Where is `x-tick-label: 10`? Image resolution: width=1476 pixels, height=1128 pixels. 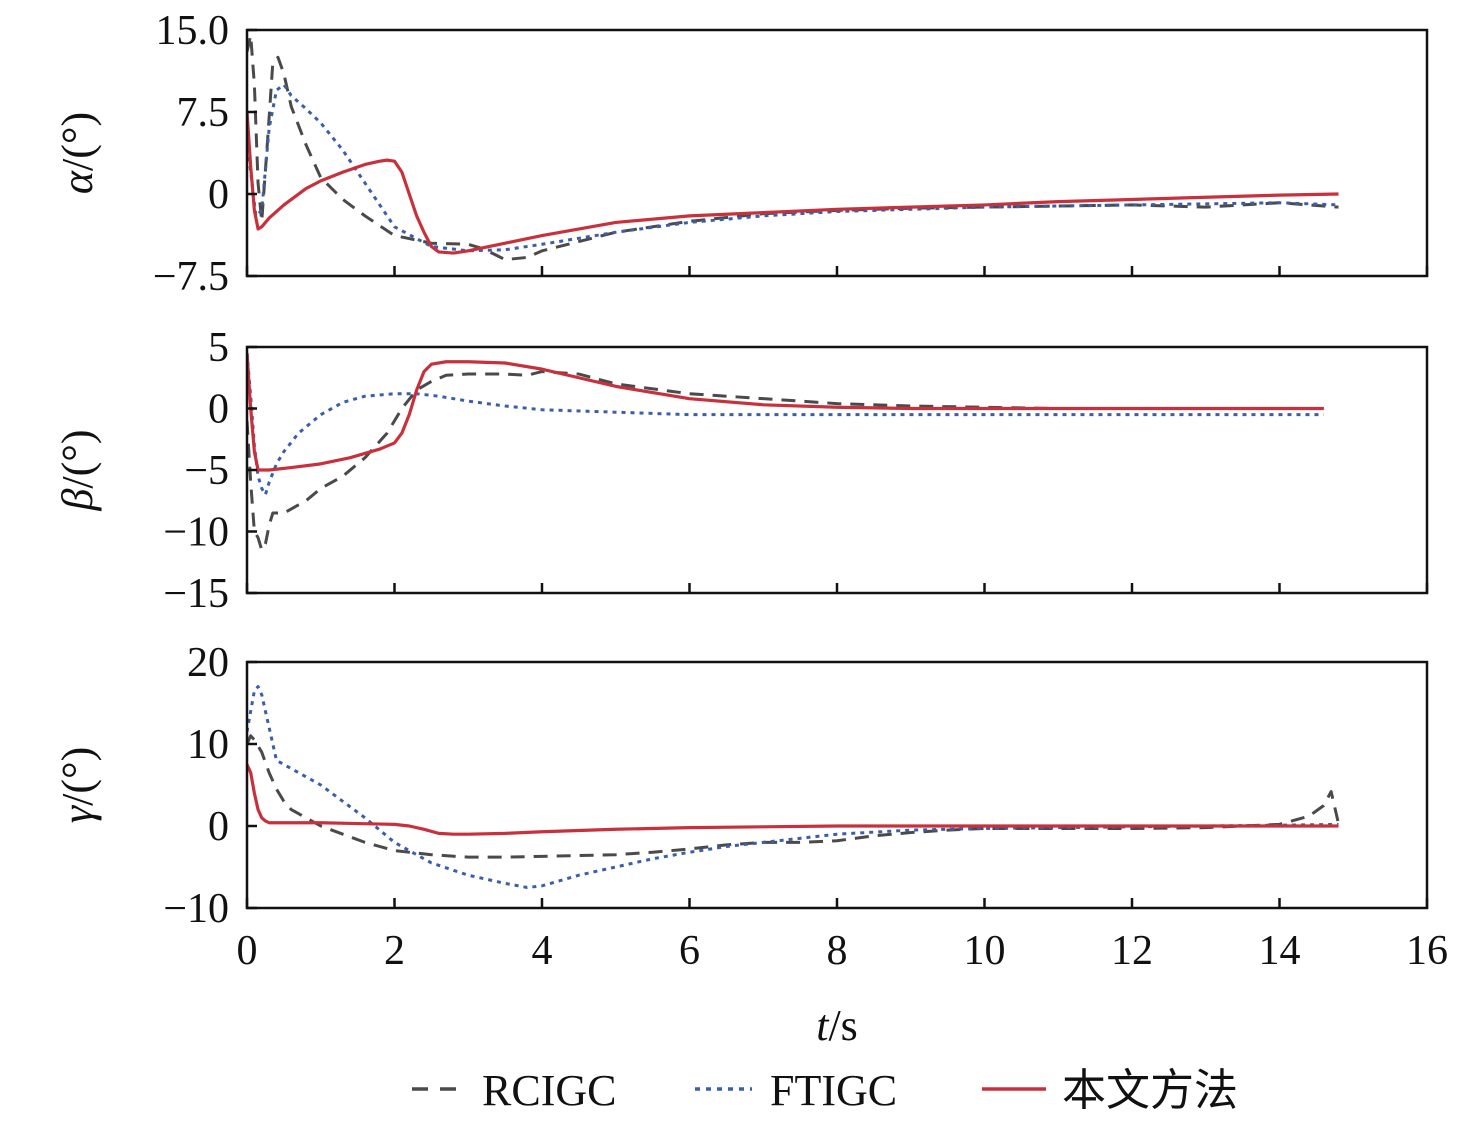 x-tick-label: 10 is located at coordinates (985, 951).